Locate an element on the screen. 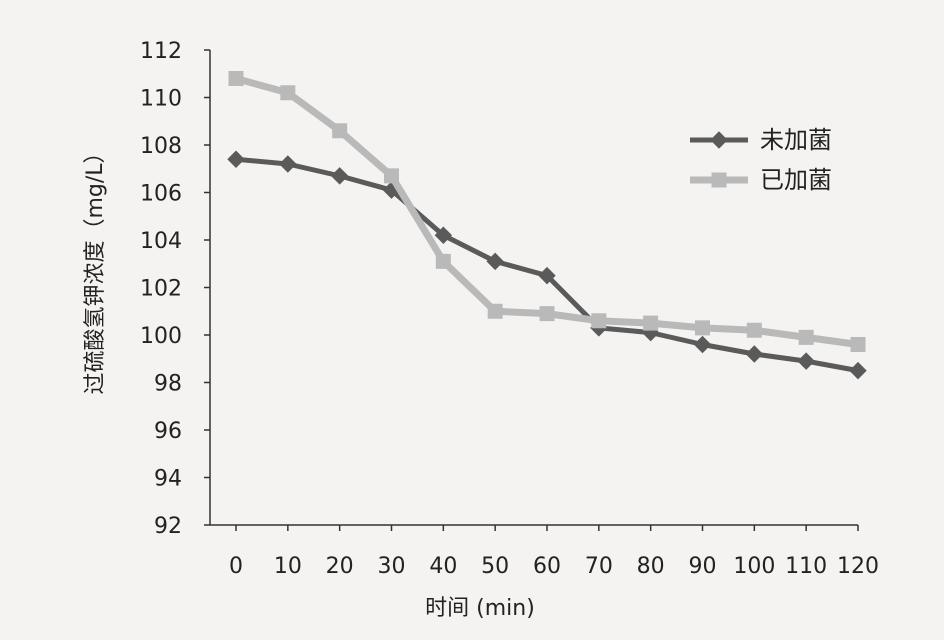 This screenshot has height=640, width=944. y-tick-label: 102 is located at coordinates (161, 289).